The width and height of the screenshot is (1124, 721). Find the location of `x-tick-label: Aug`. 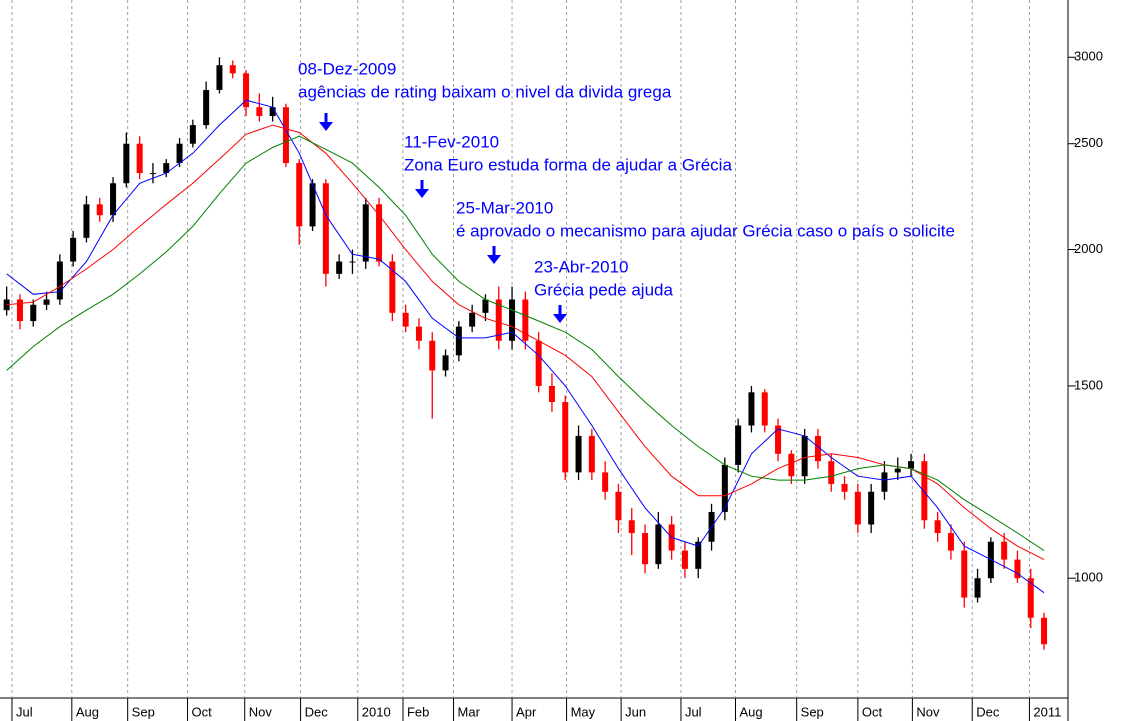

x-tick-label: Aug is located at coordinates (750, 711).